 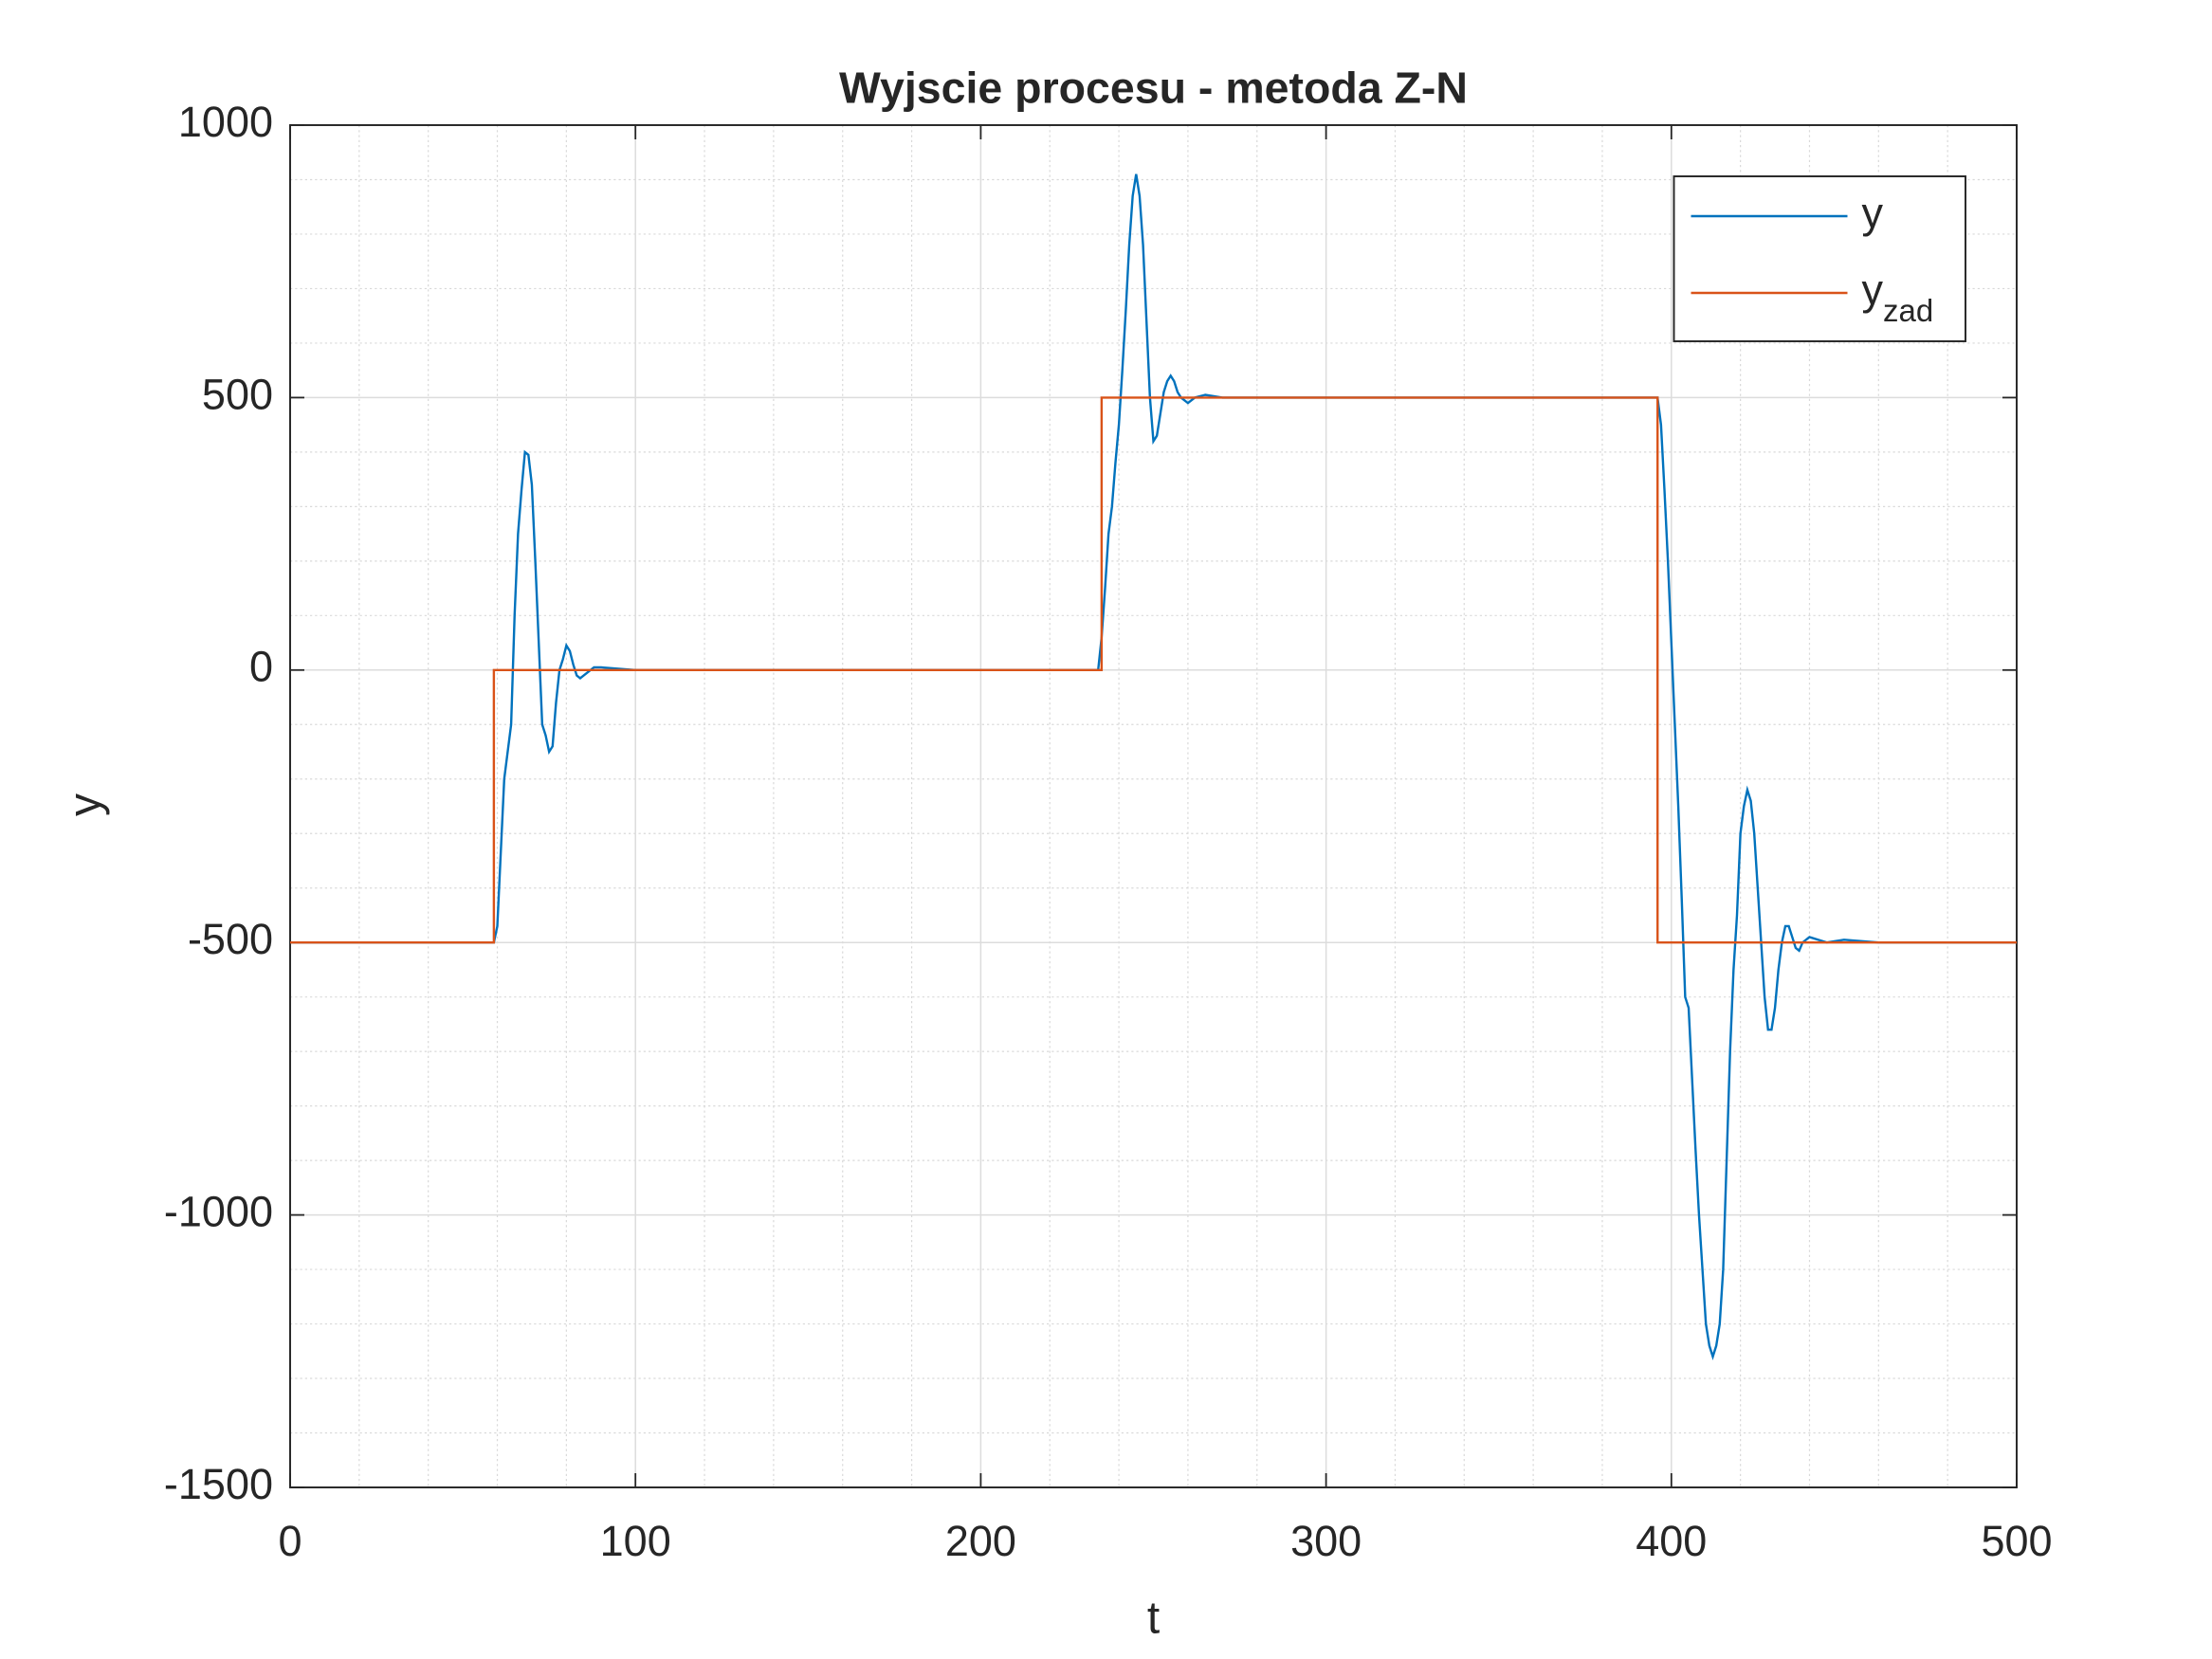 What do you see at coordinates (218, 1484) in the screenshot?
I see `y-tick-label: -1500` at bounding box center [218, 1484].